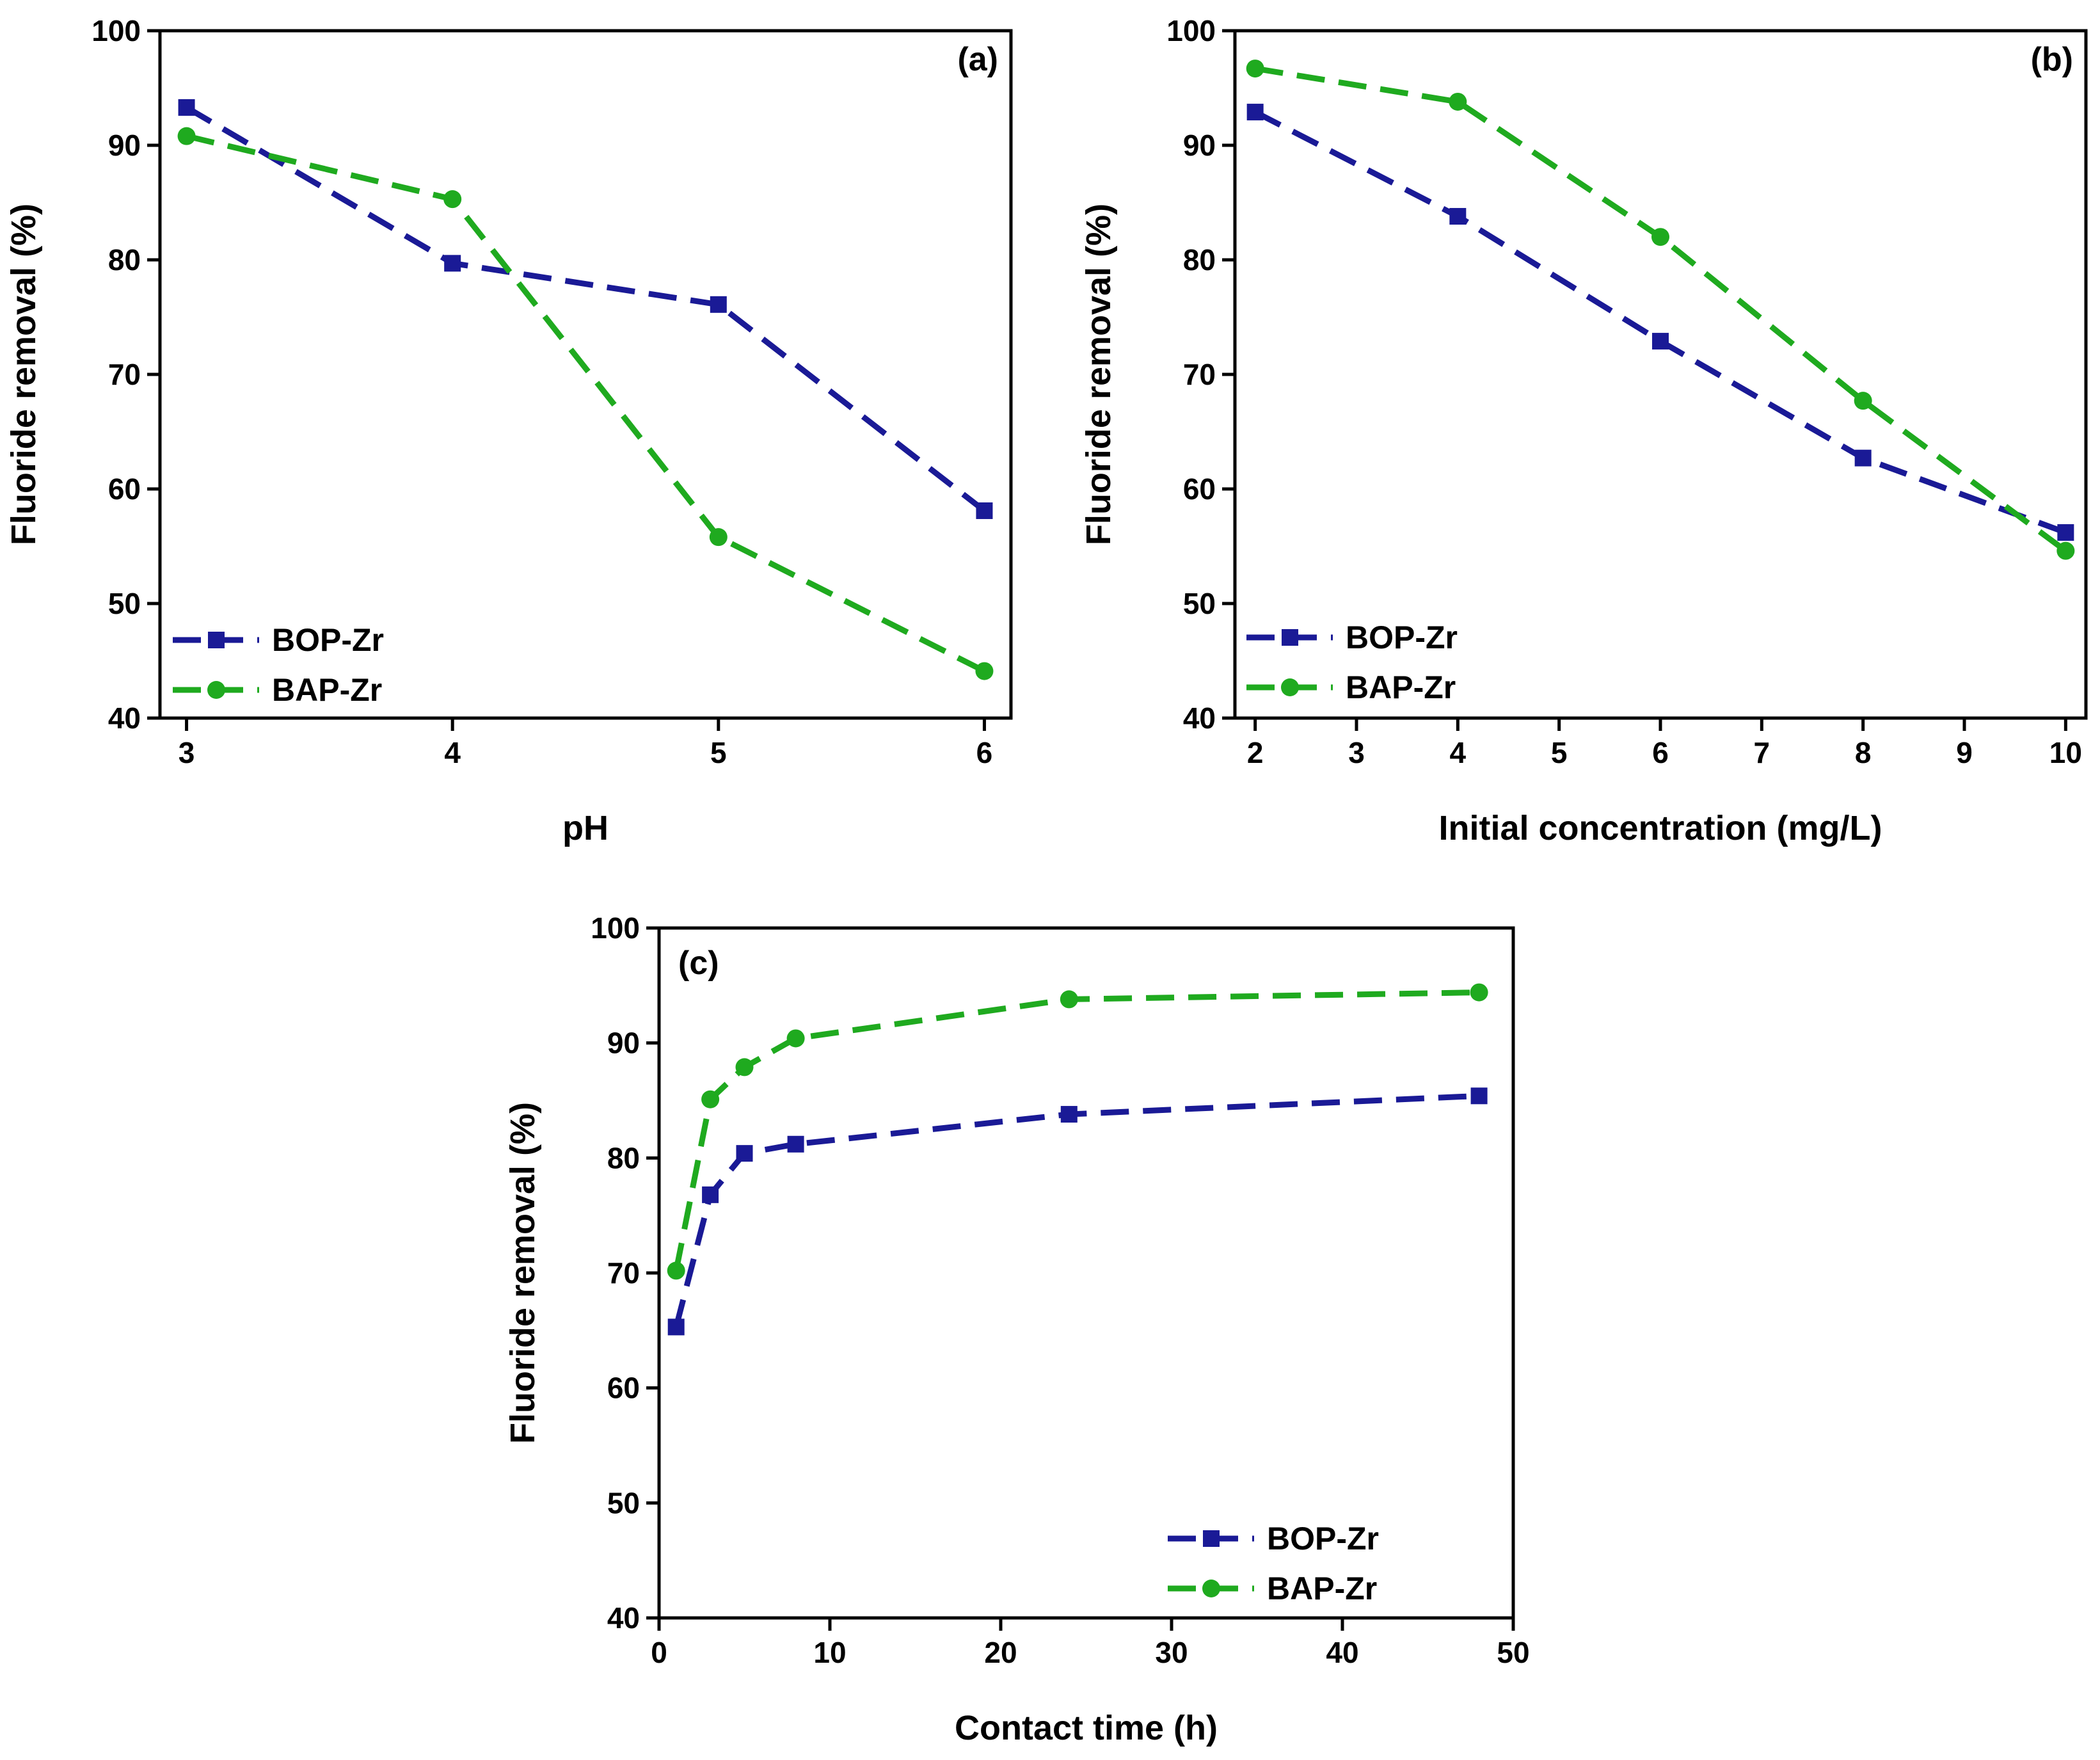 This screenshot has width=2100, height=1760. What do you see at coordinates (1256, 752) in the screenshot?
I see `x-tick-label: 2` at bounding box center [1256, 752].